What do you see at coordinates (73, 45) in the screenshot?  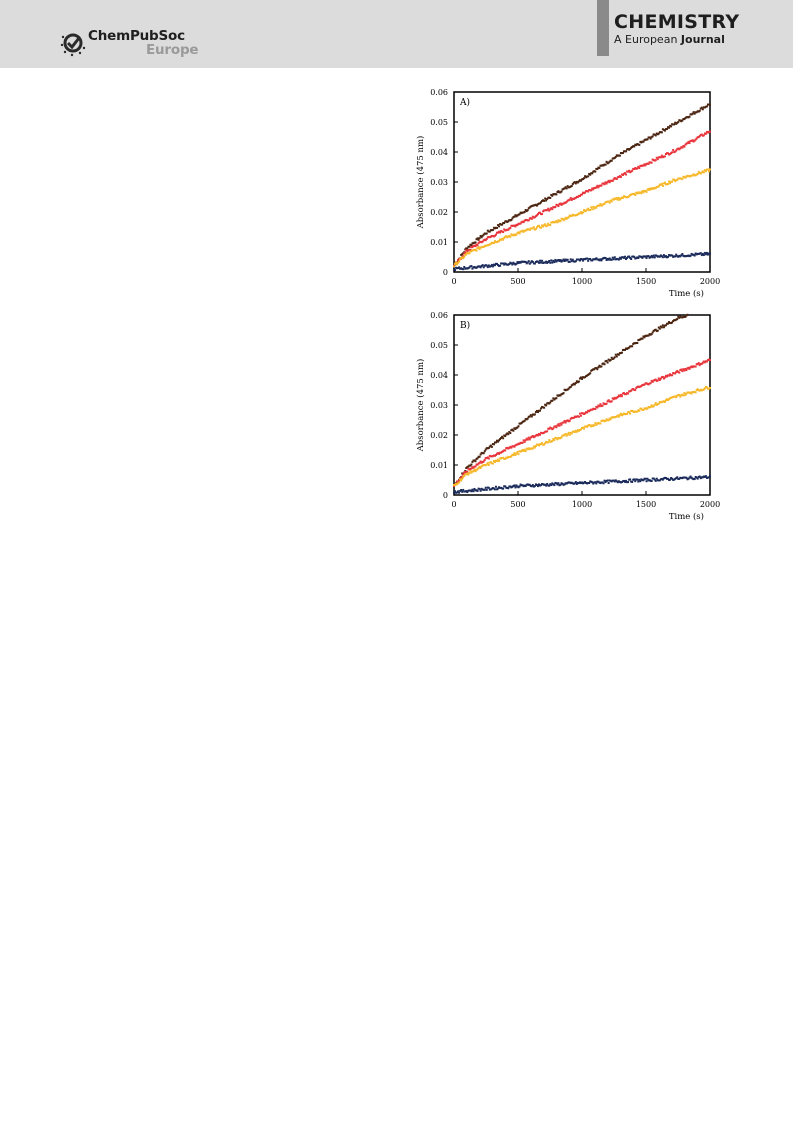 I see `chempubsoc-star-icon` at bounding box center [73, 45].